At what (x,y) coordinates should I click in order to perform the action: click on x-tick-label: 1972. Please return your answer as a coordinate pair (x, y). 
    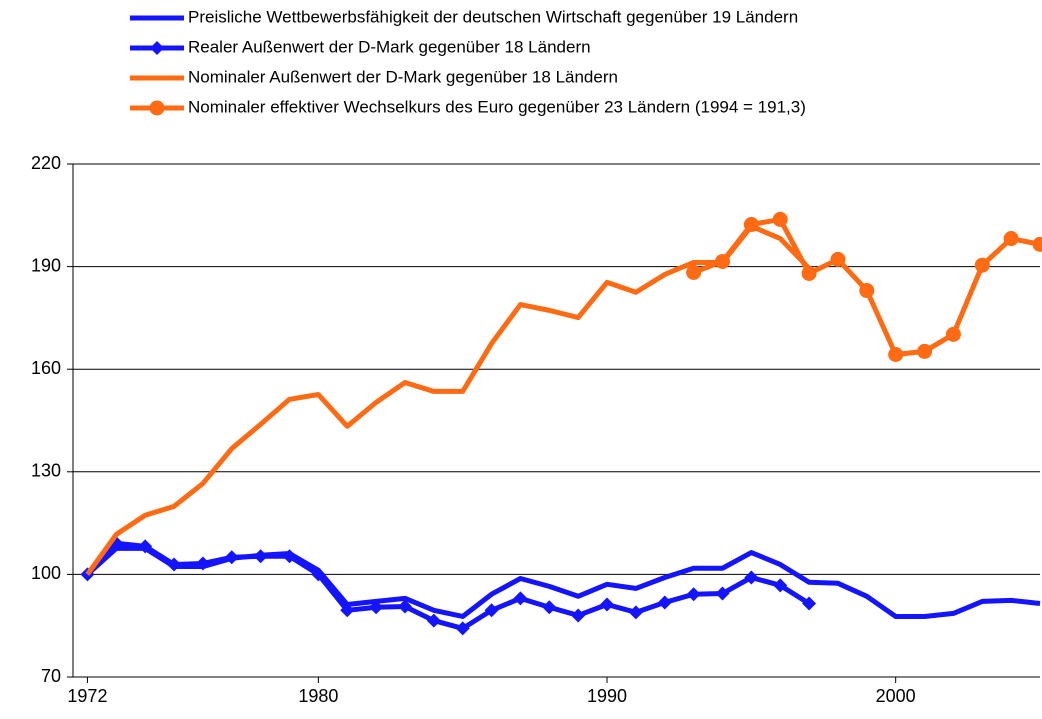
    Looking at the image, I should click on (87, 696).